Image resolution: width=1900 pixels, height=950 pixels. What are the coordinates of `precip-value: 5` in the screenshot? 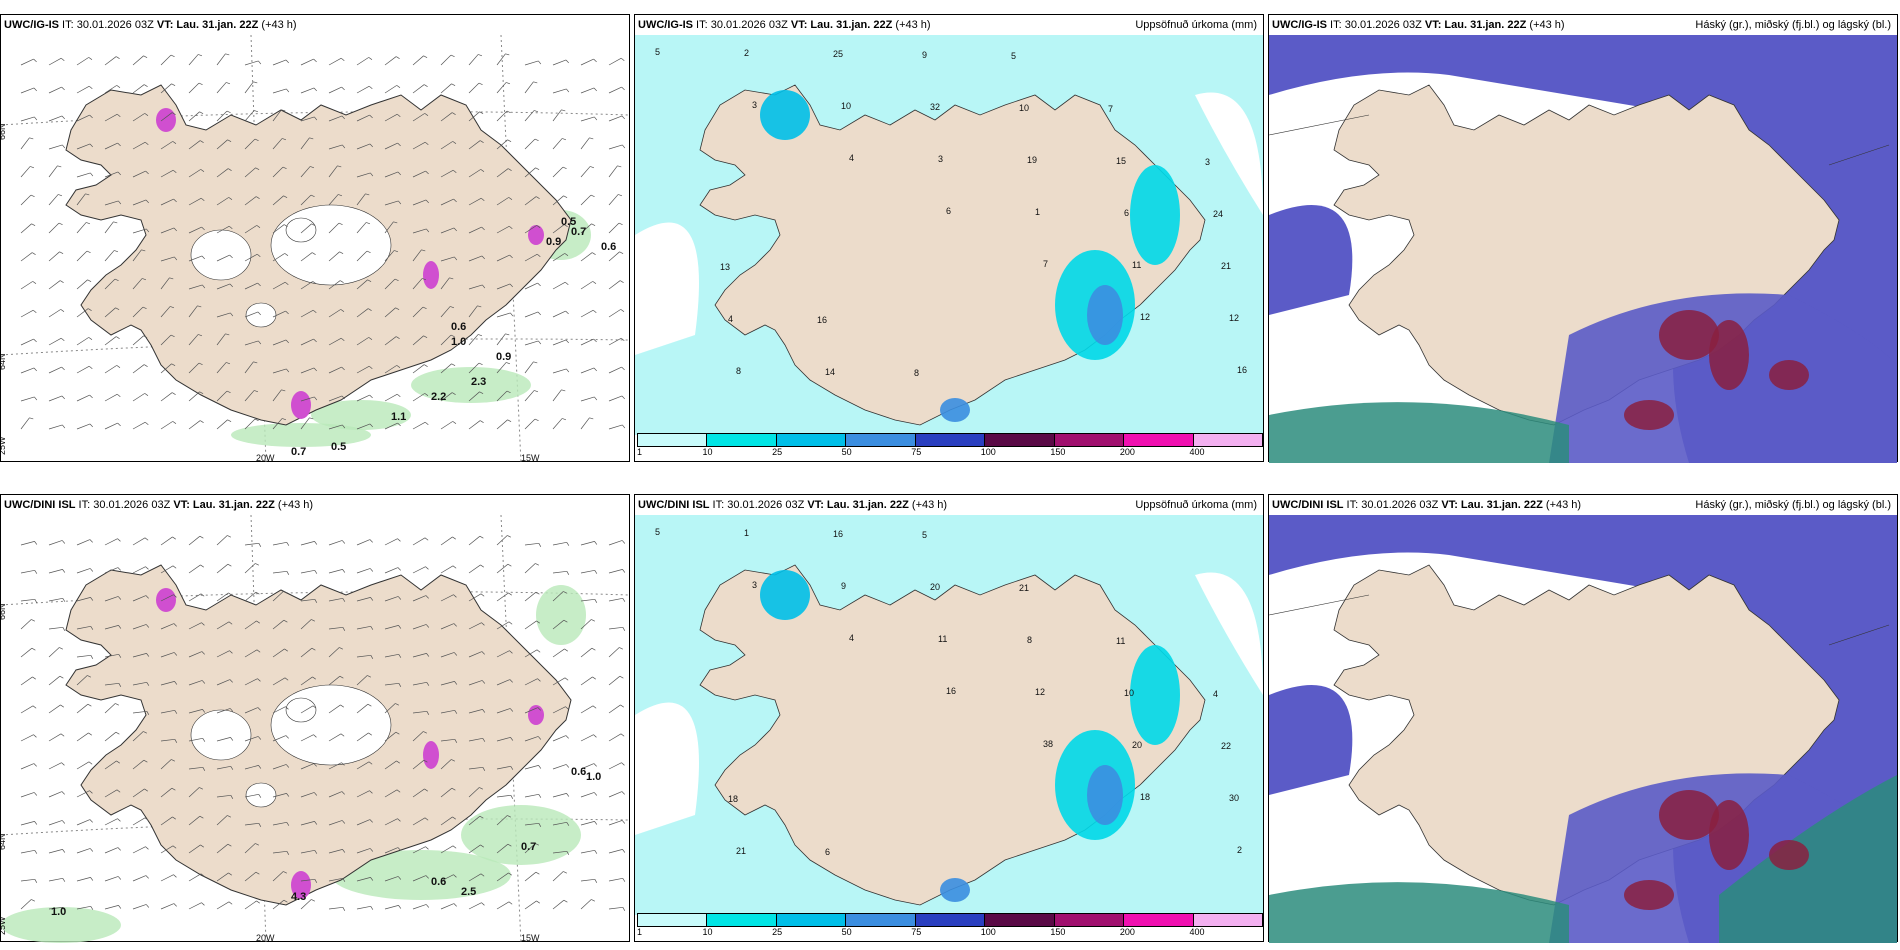 It's located at (657, 532).